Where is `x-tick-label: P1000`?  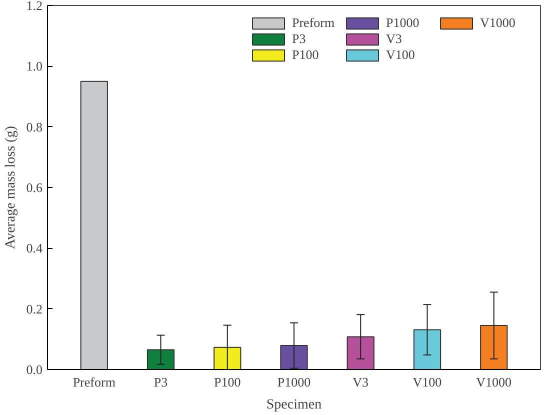
x-tick-label: P1000 is located at coordinates (294, 382).